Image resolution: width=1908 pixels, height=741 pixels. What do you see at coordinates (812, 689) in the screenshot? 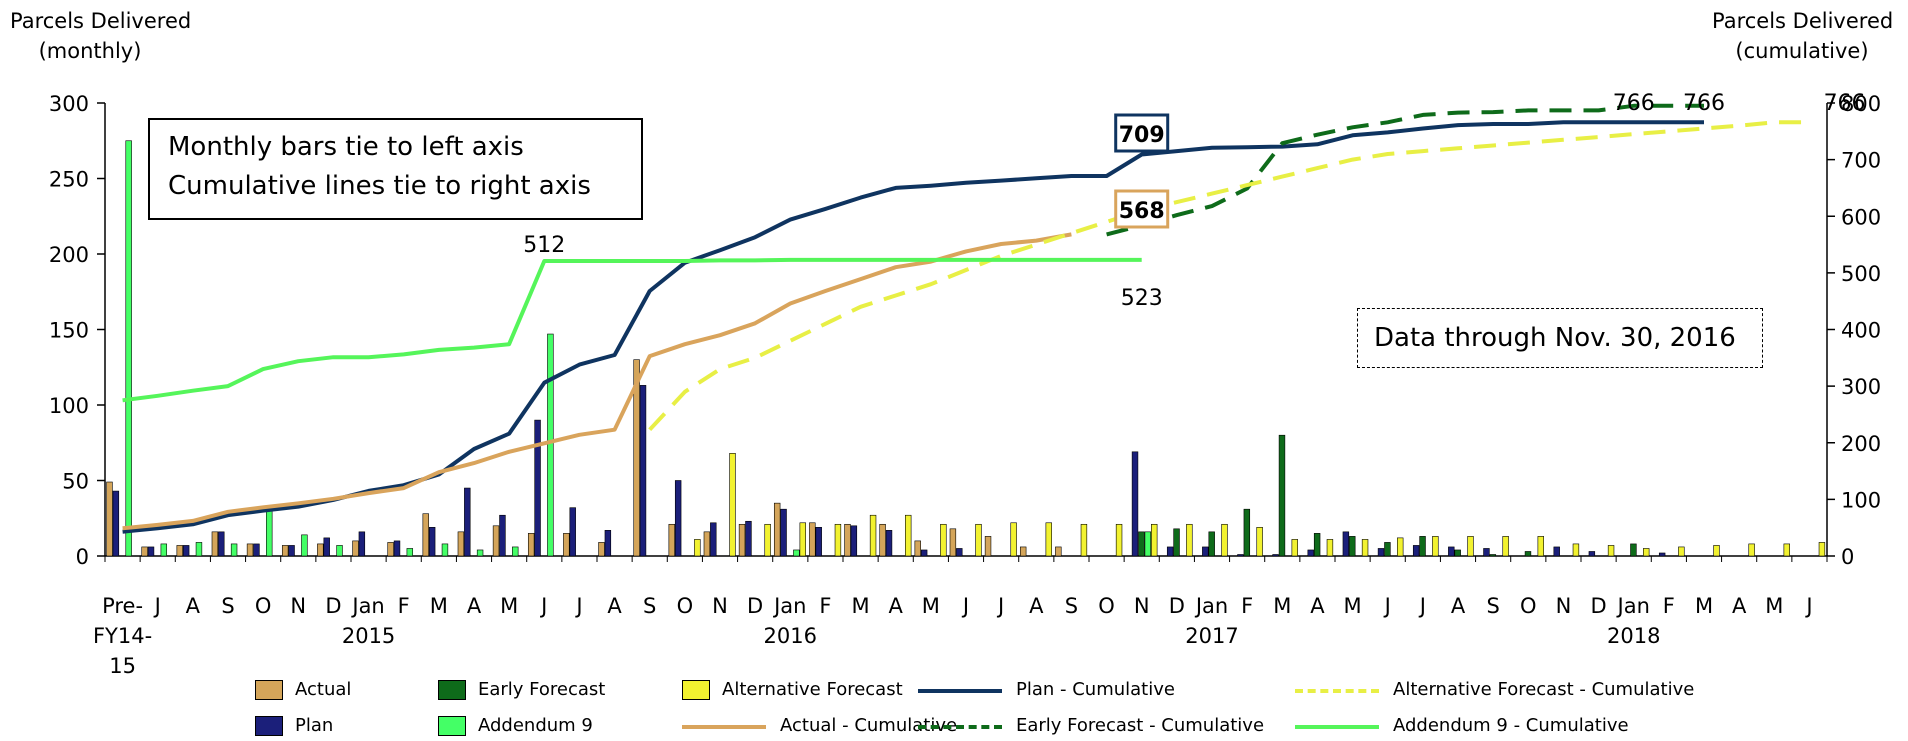
I see `legend-label: Alternative Forecast` at bounding box center [812, 689].